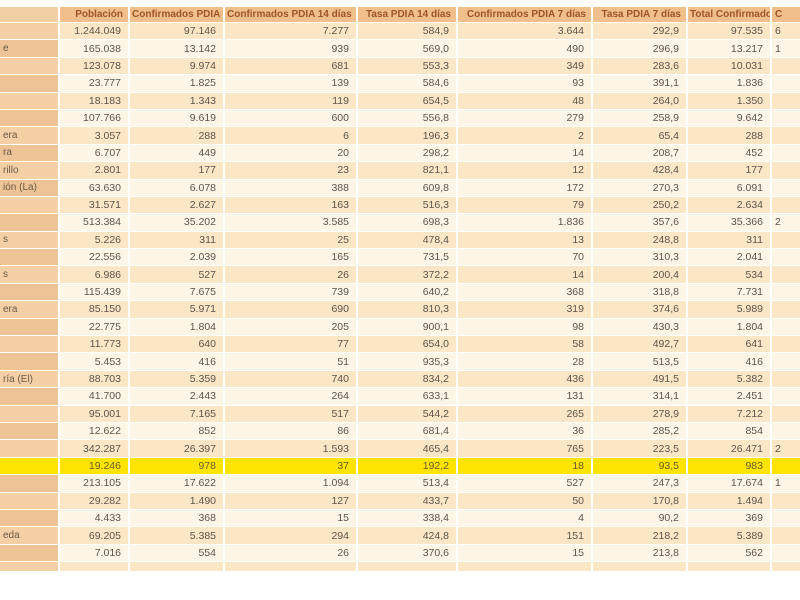  I want to click on cell-confirmados_pdia: 2.443, so click(177, 397).